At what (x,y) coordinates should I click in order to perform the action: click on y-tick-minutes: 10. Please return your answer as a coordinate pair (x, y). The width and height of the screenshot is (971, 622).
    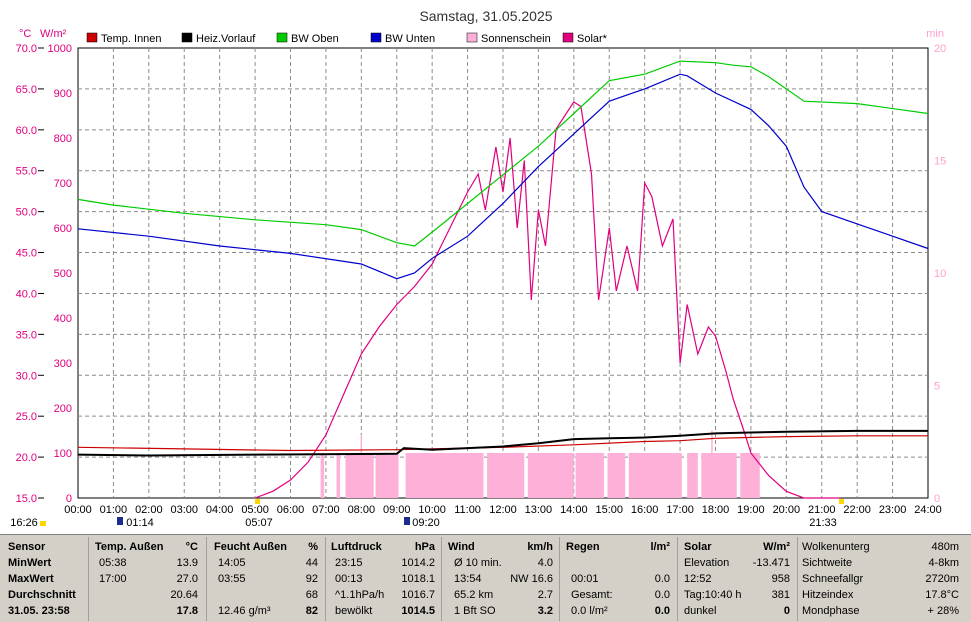
    Looking at the image, I should click on (940, 274).